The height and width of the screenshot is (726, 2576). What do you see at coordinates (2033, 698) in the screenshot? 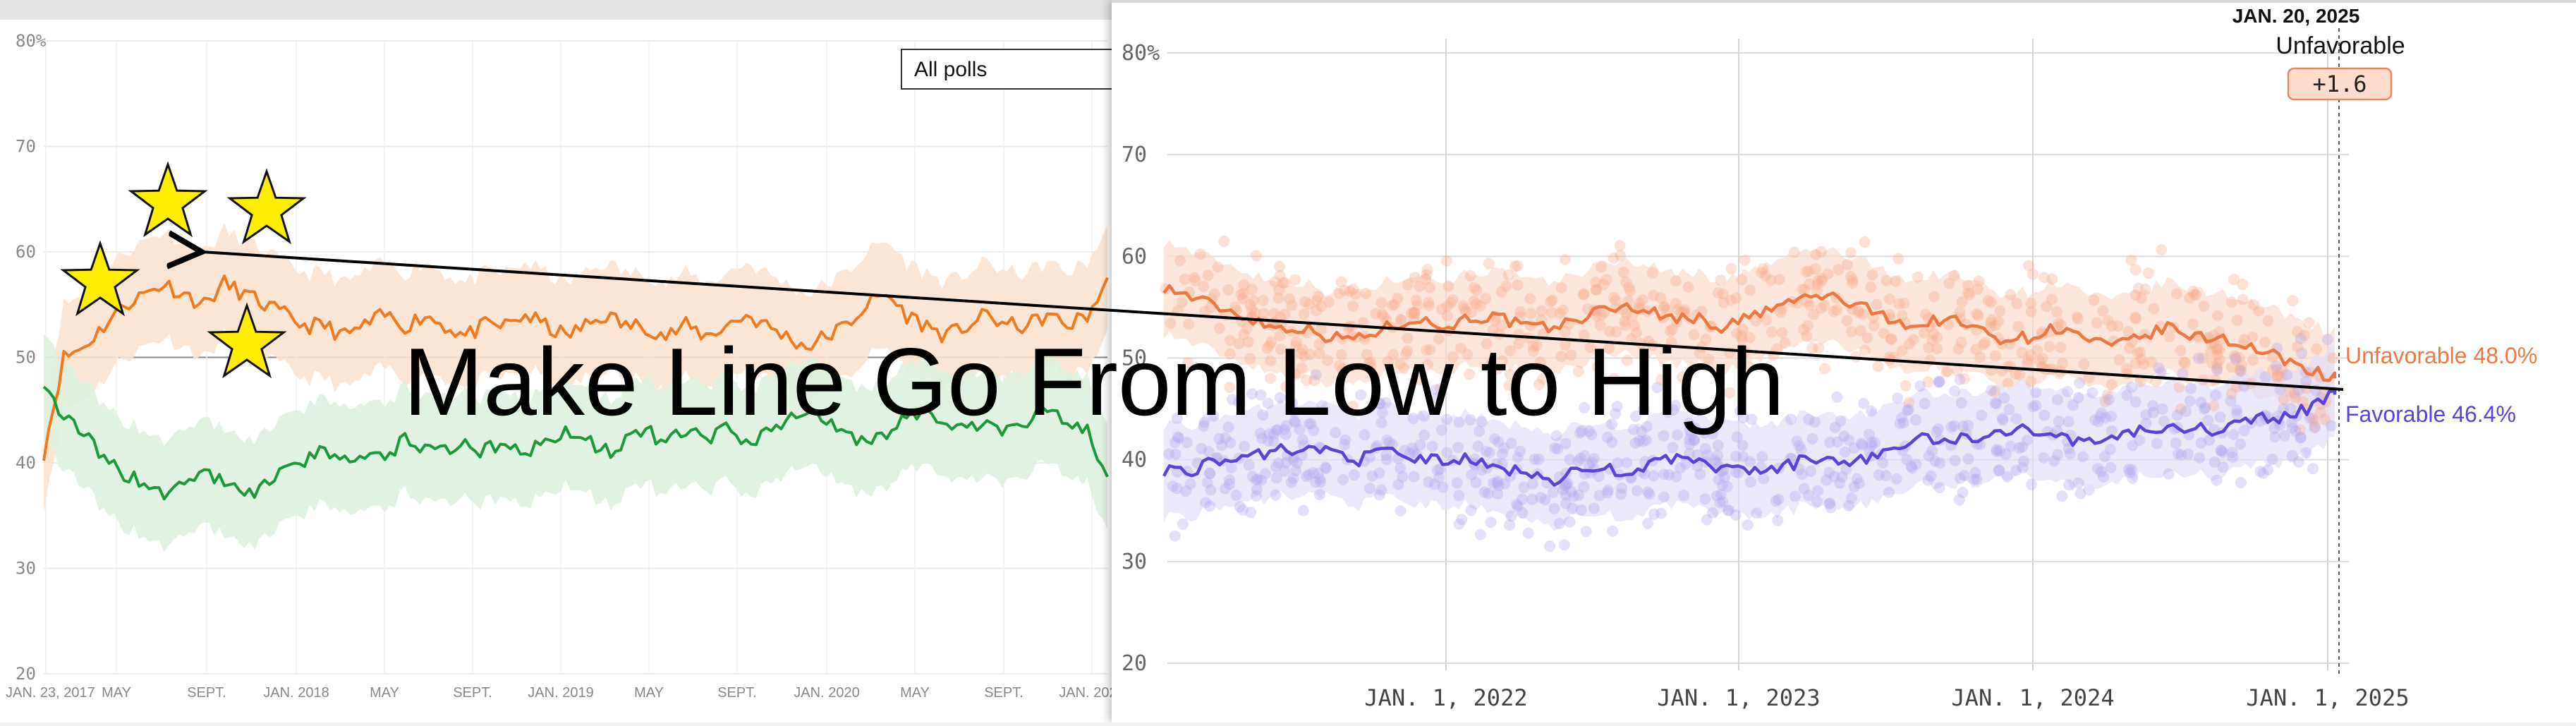
I see `right-x-tick-label: JAN. 1, 2024` at bounding box center [2033, 698].